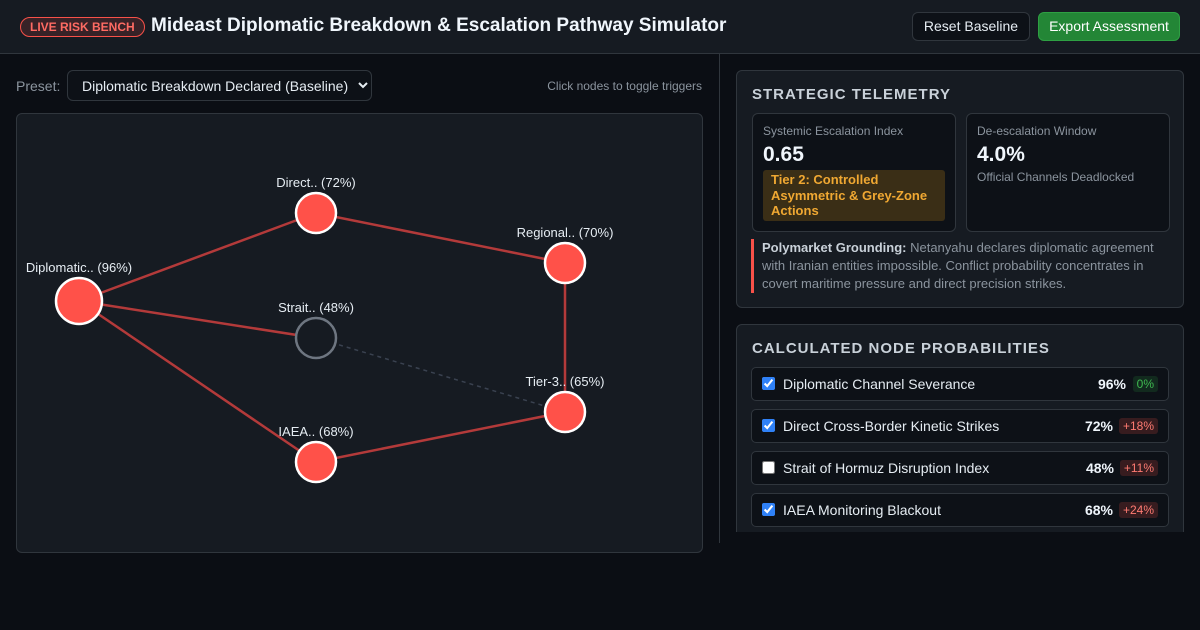 This screenshot has height=630, width=1200. What do you see at coordinates (1098, 426) in the screenshot?
I see `node-probability: 72%` at bounding box center [1098, 426].